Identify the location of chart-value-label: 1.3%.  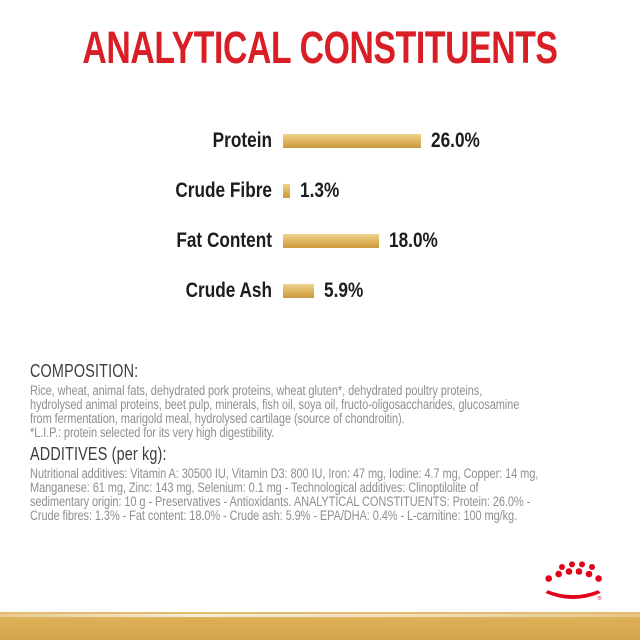
(320, 190).